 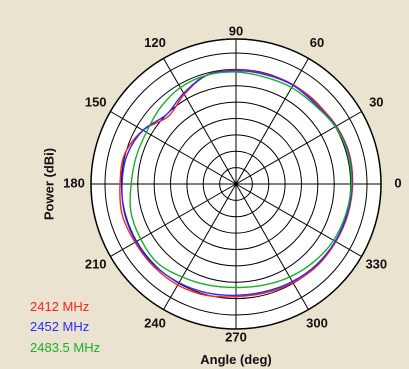 I want to click on angle-tick-label: 270, so click(x=236, y=336).